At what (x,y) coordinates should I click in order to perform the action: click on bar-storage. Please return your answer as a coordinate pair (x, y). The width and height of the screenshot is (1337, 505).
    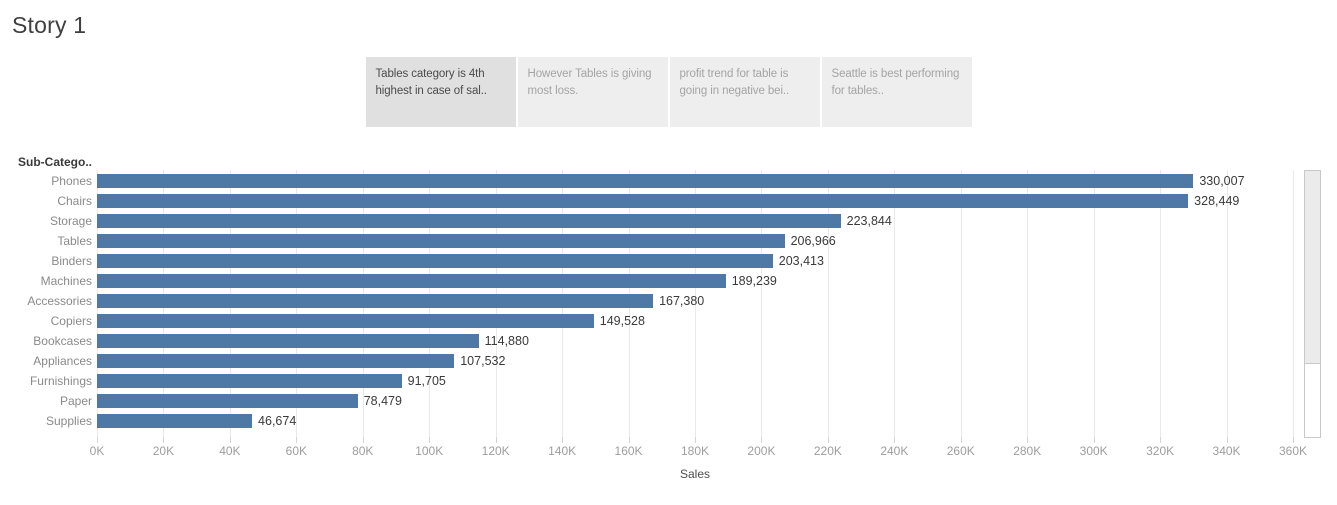
    Looking at the image, I should click on (469, 221).